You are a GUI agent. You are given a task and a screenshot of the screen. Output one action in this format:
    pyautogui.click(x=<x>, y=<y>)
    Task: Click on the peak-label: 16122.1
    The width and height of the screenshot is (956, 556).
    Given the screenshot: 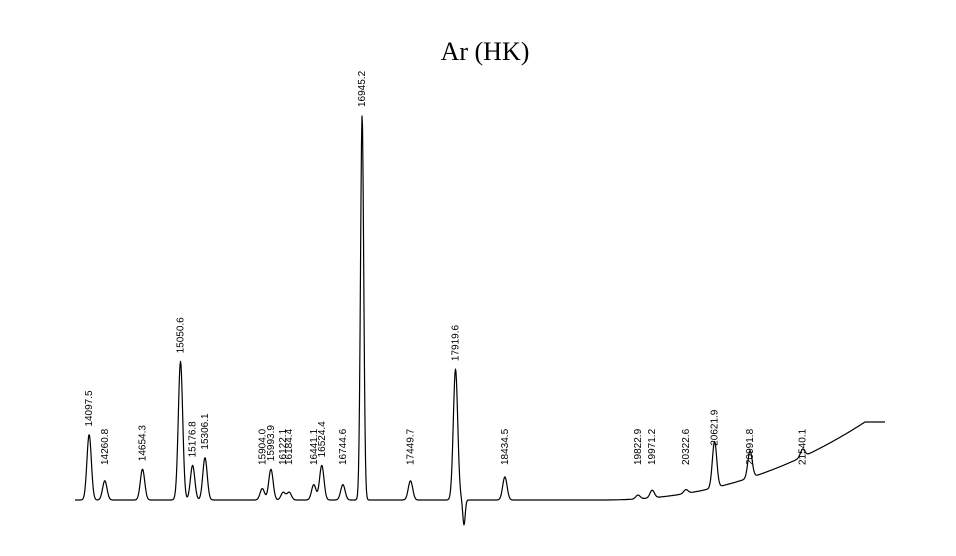 What is the action you would take?
    pyautogui.click(x=283, y=446)
    